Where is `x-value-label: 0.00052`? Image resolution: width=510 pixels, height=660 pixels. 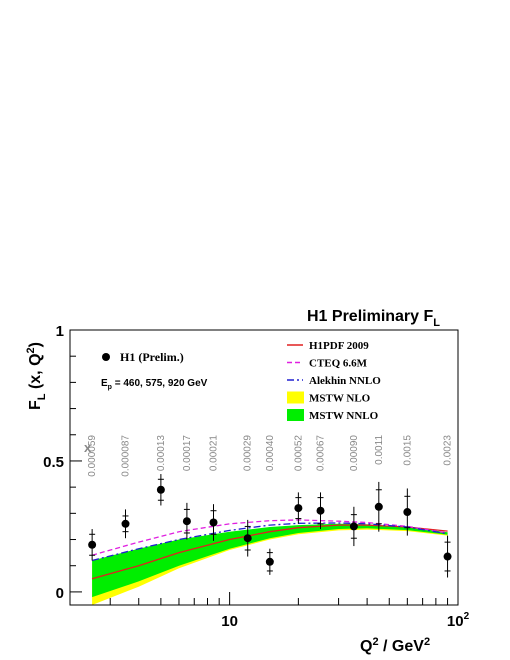
x-value-label: 0.00052 is located at coordinates (298, 453).